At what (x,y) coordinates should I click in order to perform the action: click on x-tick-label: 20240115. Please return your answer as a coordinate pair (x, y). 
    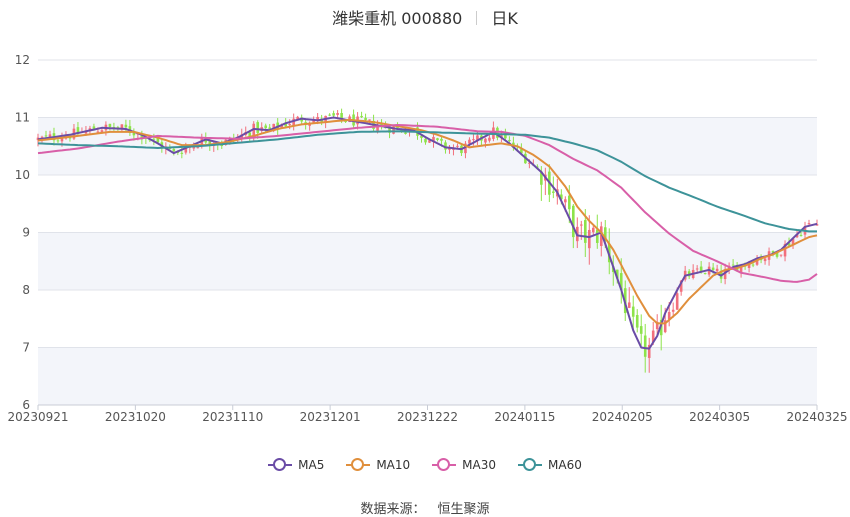
    Looking at the image, I should click on (524, 417).